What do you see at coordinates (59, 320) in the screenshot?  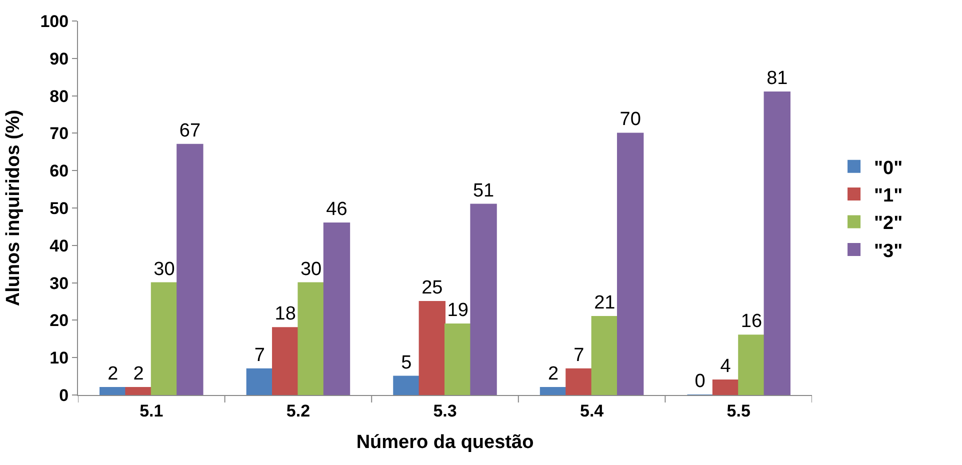 I see `y-tick-label: 20` at bounding box center [59, 320].